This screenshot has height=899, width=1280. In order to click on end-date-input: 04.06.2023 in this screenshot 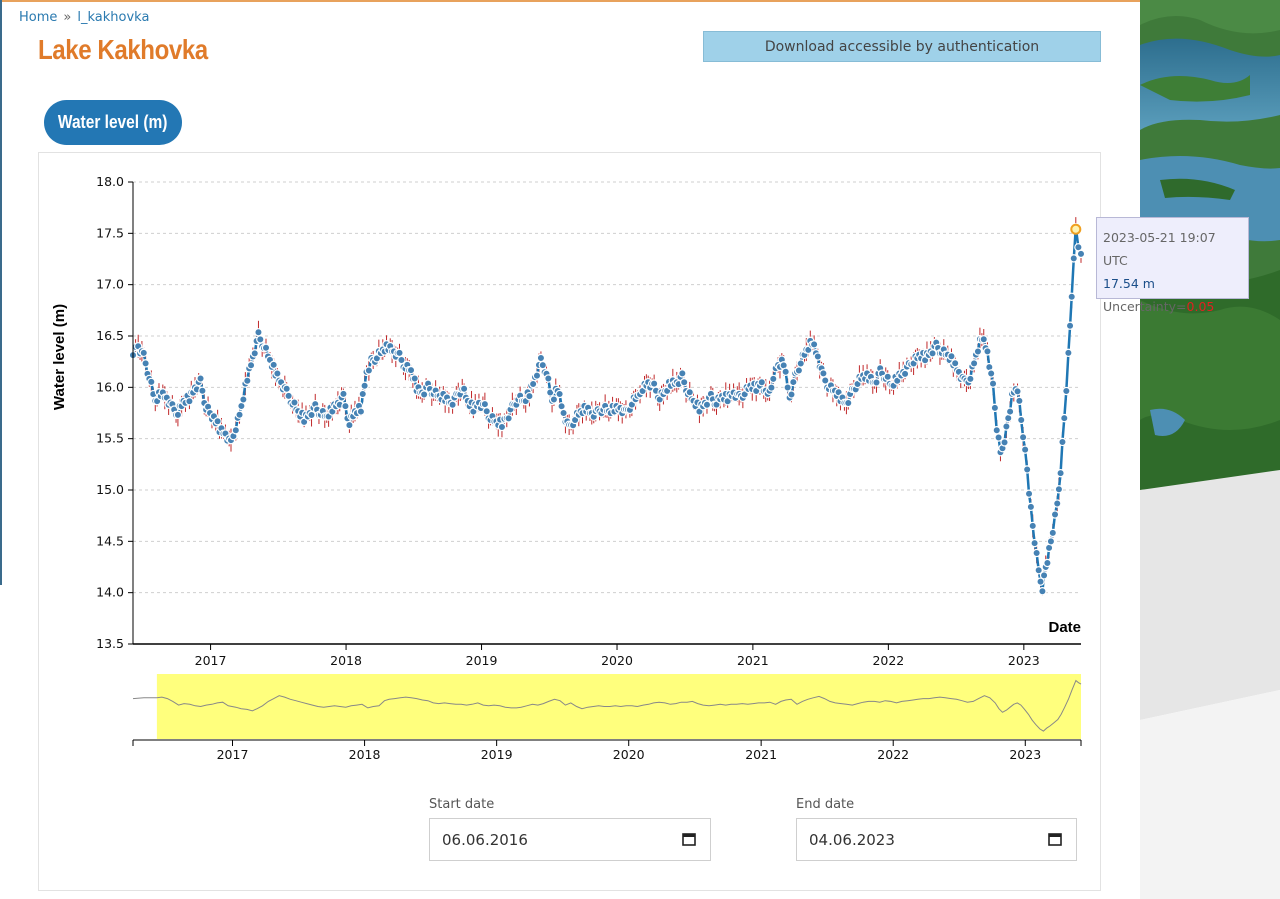, I will do `click(936, 839)`.